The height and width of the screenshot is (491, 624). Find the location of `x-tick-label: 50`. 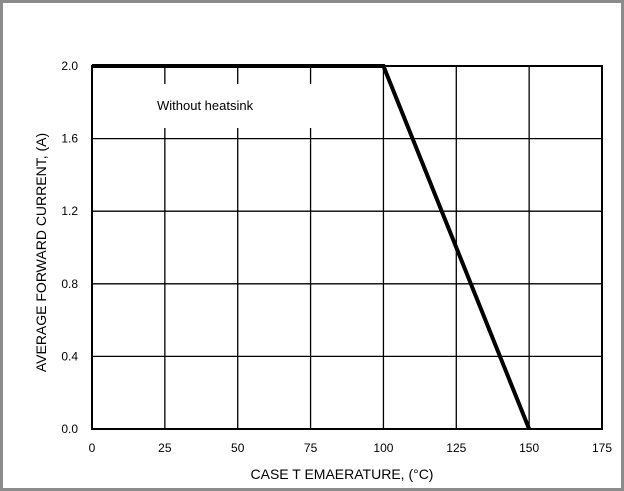

x-tick-label: 50 is located at coordinates (238, 448).